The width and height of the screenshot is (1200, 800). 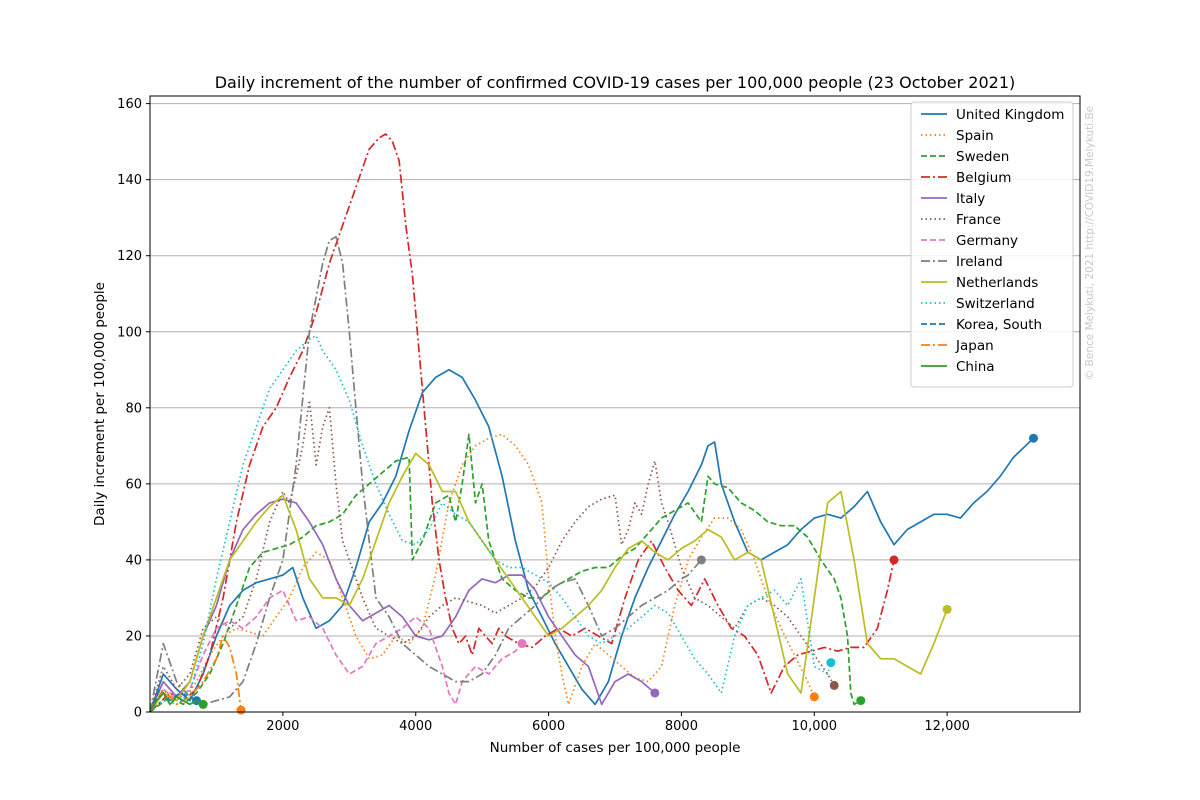 What do you see at coordinates (522, 644) in the screenshot?
I see `series-endpoint-germany` at bounding box center [522, 644].